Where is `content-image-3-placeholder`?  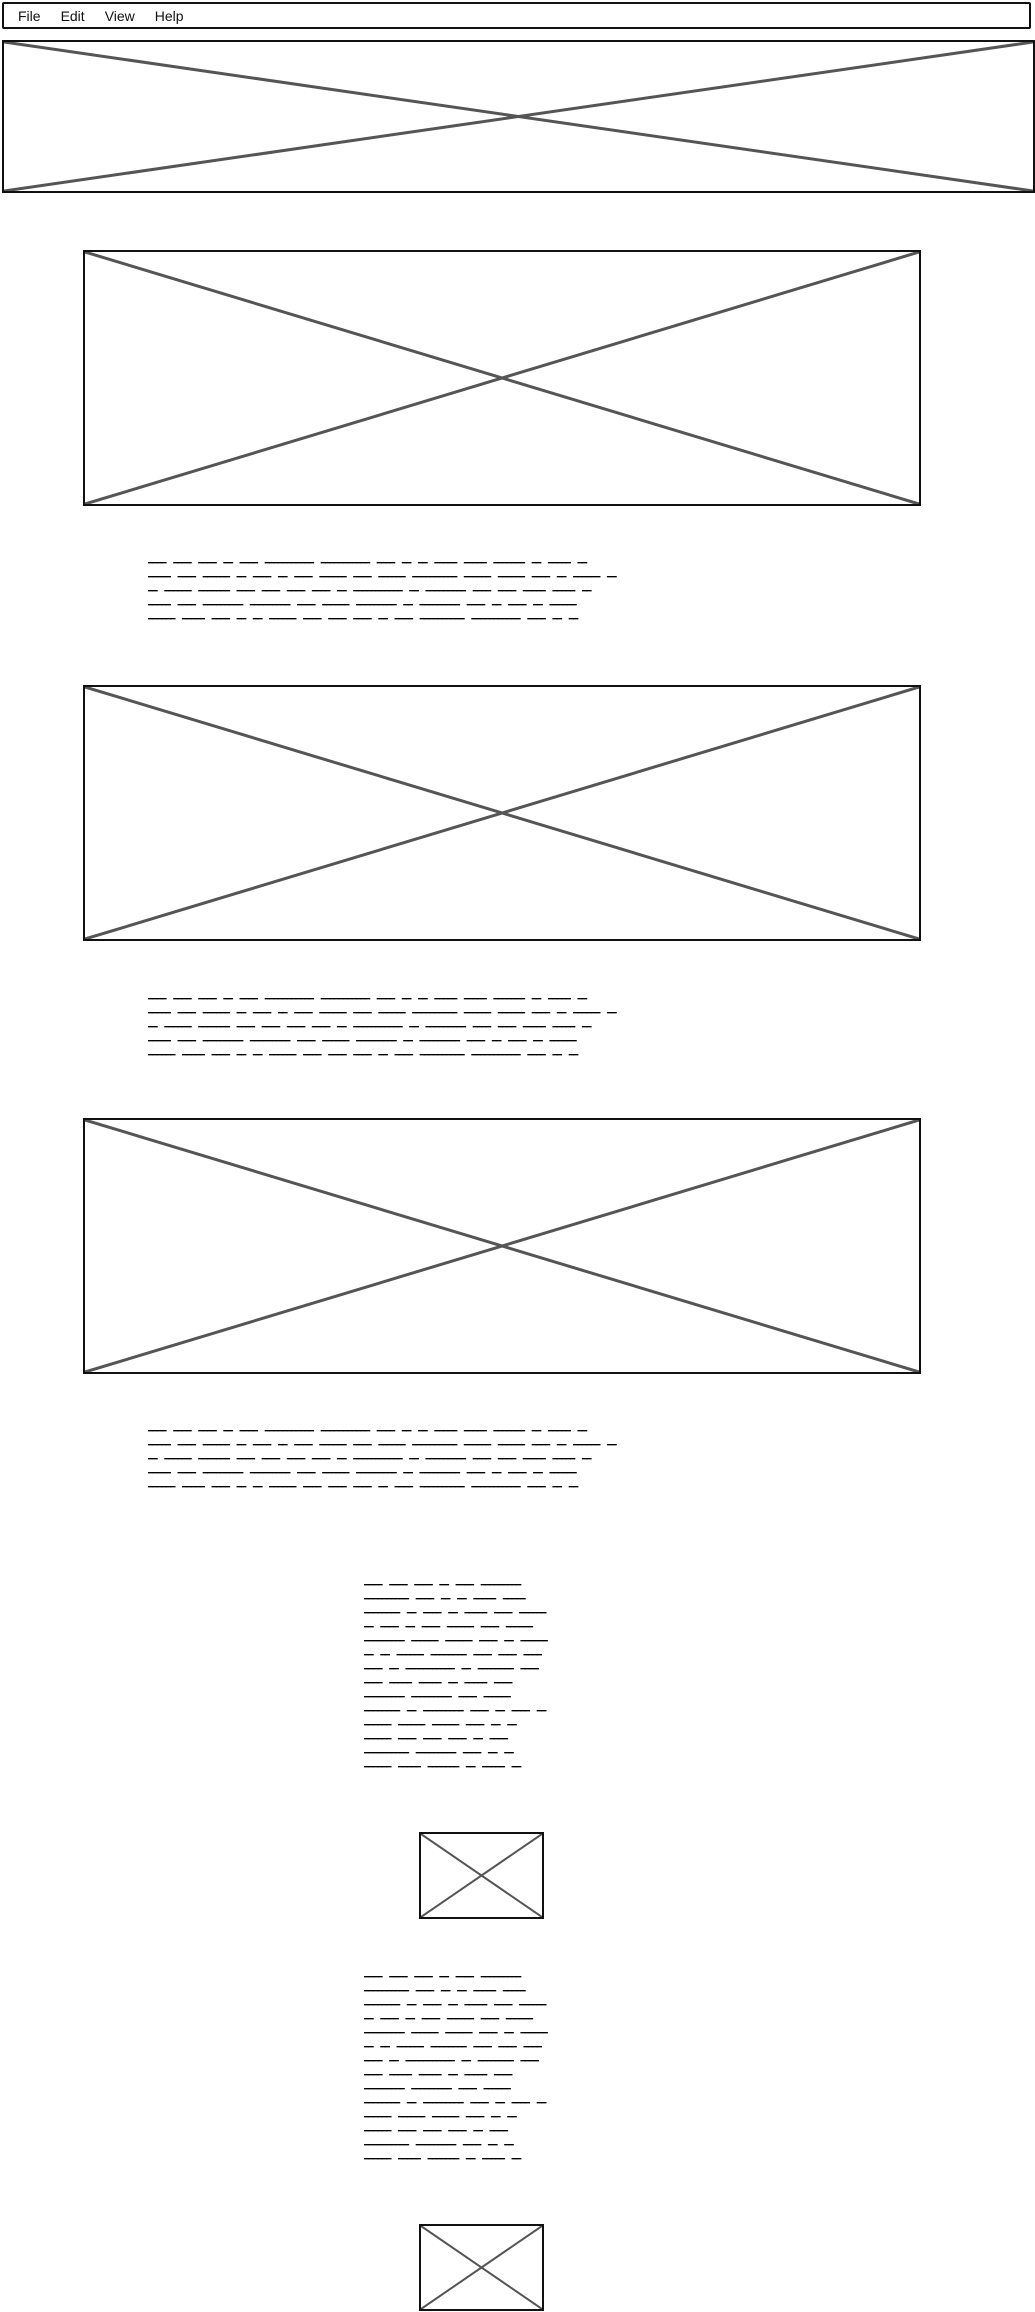
content-image-3-placeholder is located at coordinates (502, 1246).